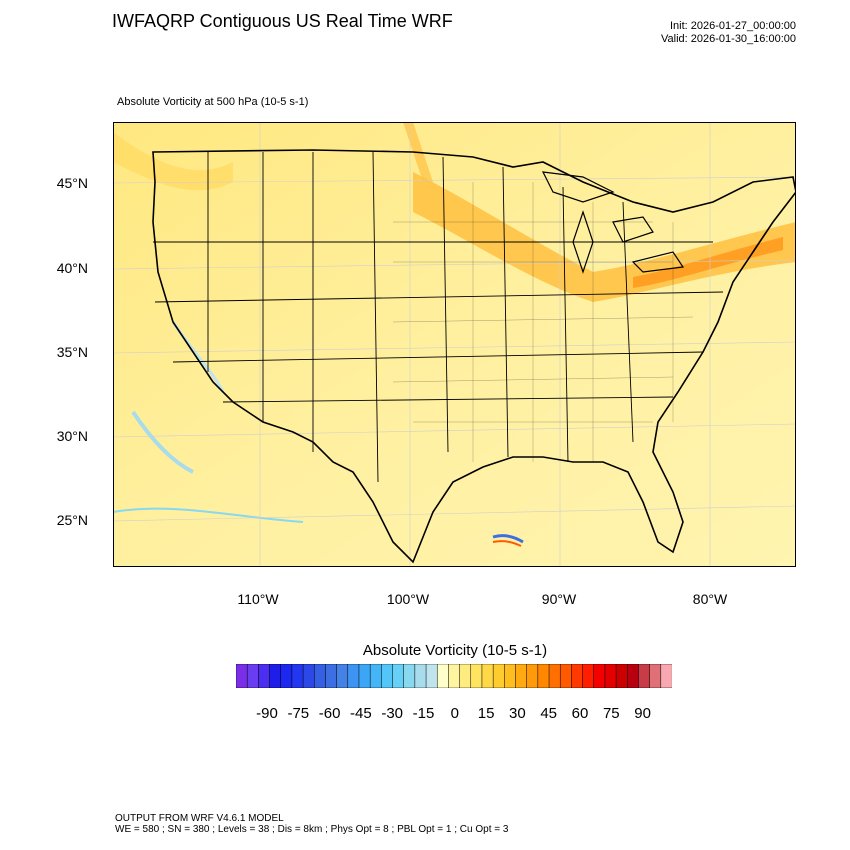  Describe the element at coordinates (258, 599) in the screenshot. I see `lon-label: 110°W` at that location.